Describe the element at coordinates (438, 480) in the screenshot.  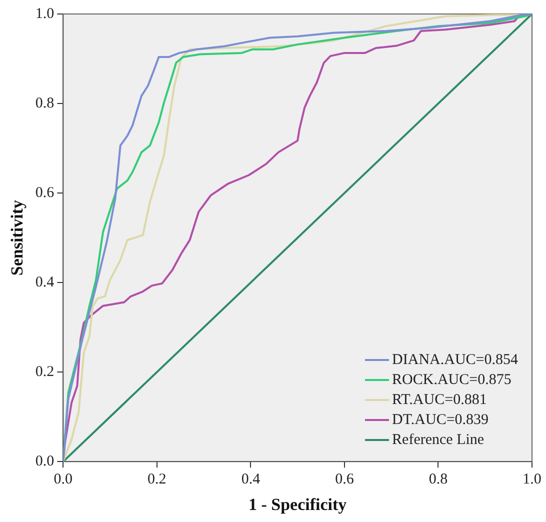
I see `x-tick-label: 0.8` at that location.